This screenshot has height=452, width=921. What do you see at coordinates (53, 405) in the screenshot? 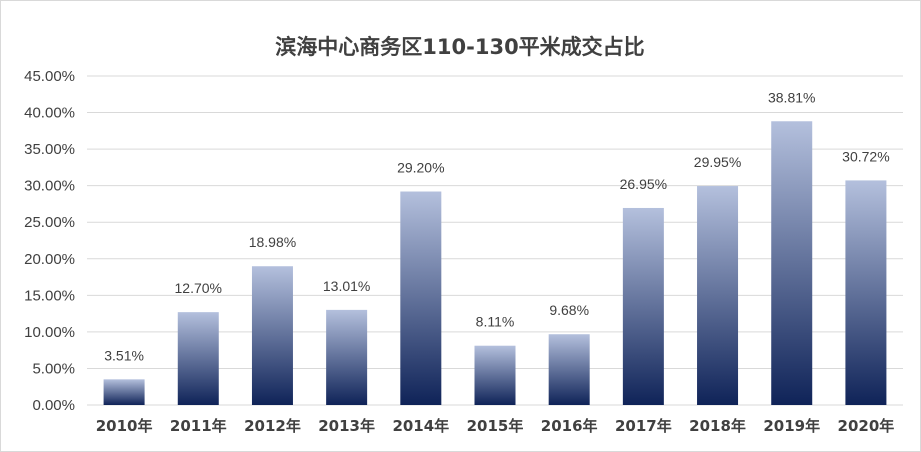
I see `y-tick-label: 0.00%` at bounding box center [53, 405].